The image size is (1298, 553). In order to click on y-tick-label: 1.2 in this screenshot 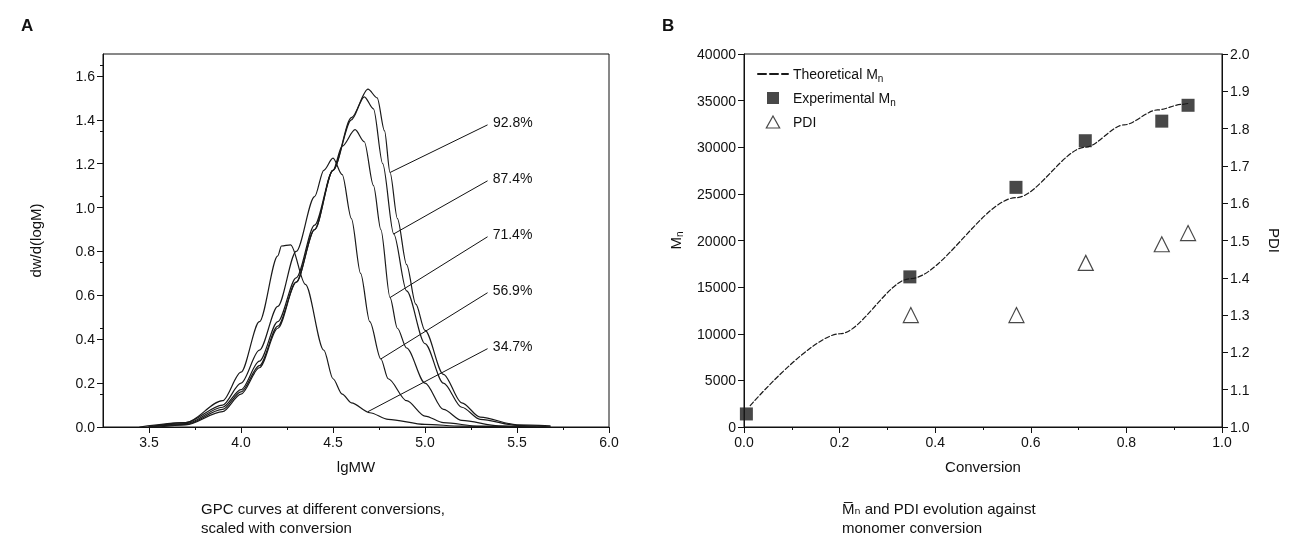, I will do `click(85, 163)`.